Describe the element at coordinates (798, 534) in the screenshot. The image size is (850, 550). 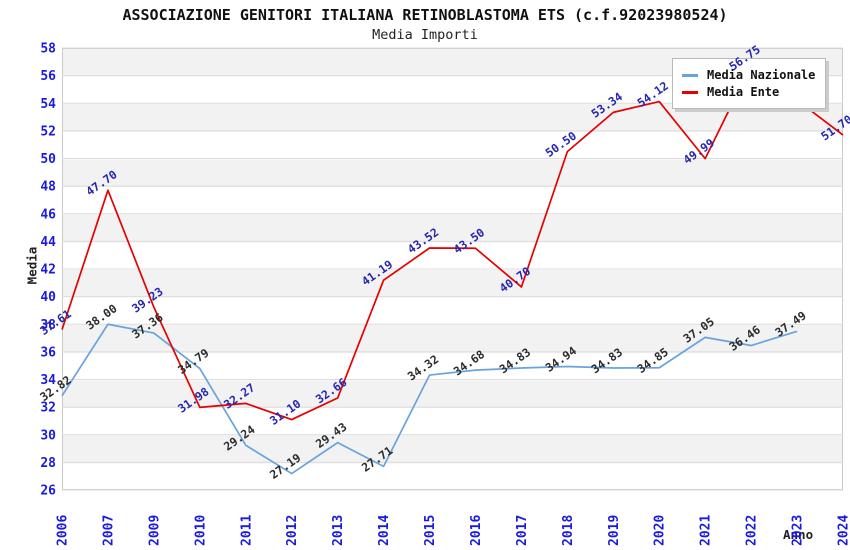
I see `x-axis-title: Anno` at that location.